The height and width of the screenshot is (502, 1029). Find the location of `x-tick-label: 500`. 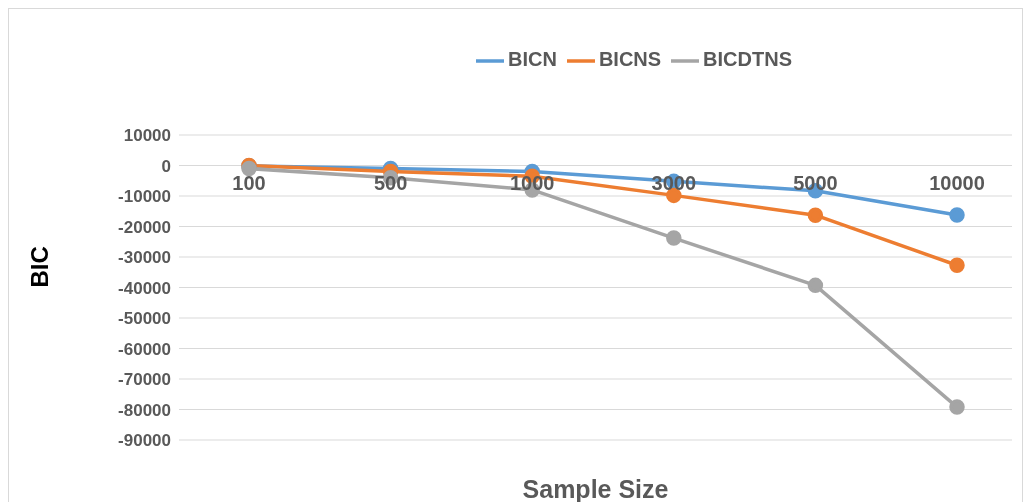

x-tick-label: 500 is located at coordinates (390, 183).